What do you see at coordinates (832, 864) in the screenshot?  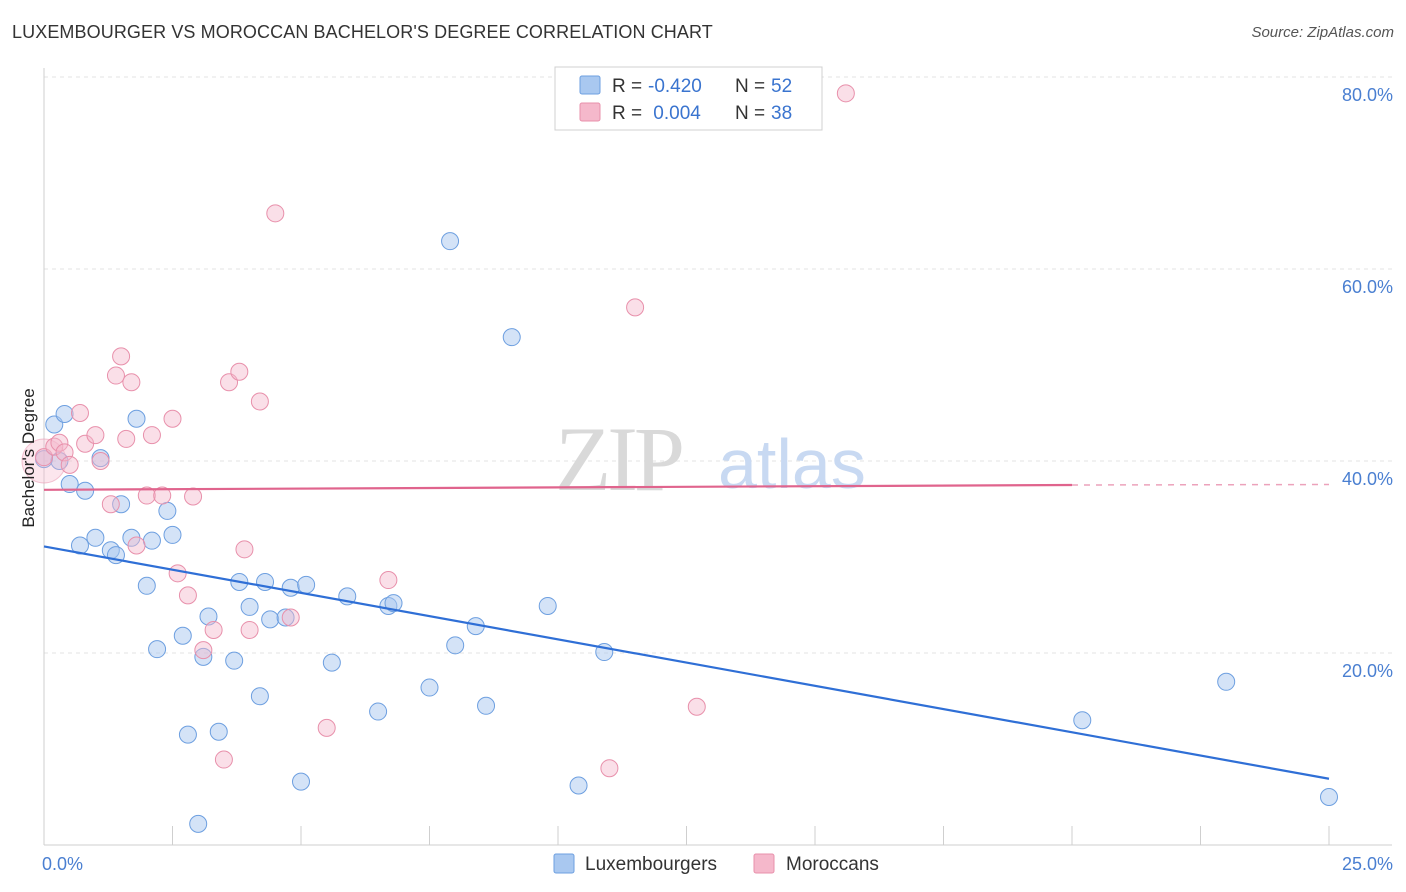 I see `legend-bottom-label-moroccans: Moroccans` at bounding box center [832, 864].